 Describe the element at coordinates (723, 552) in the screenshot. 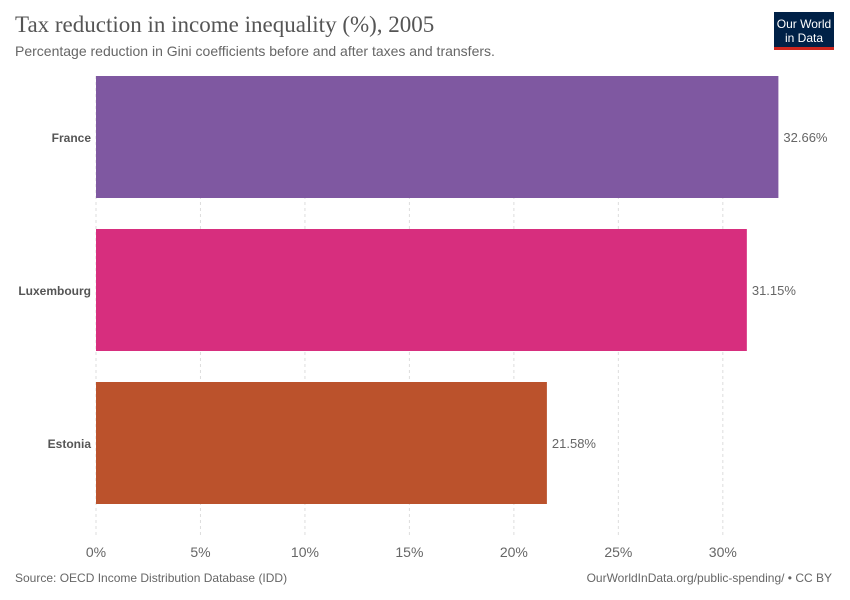

I see `x-tick-label: 30%` at that location.